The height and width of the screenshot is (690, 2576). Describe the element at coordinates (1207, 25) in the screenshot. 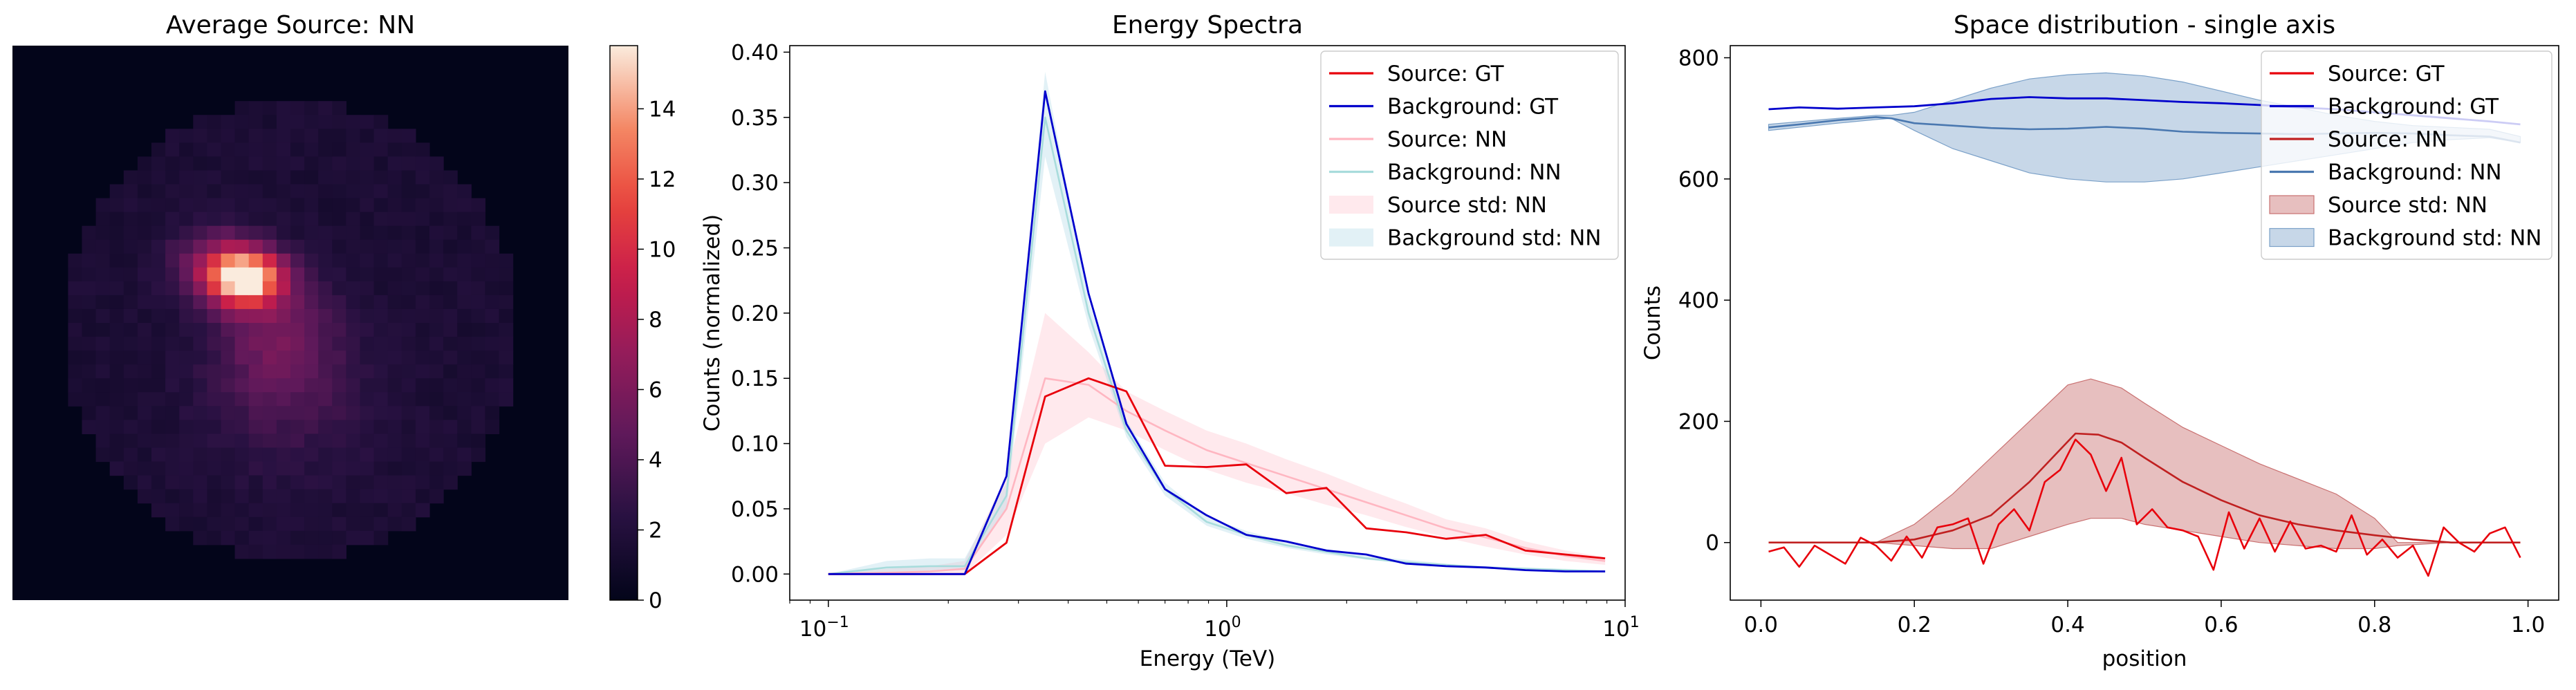

I see `spectra-title: Energy Spectra` at that location.